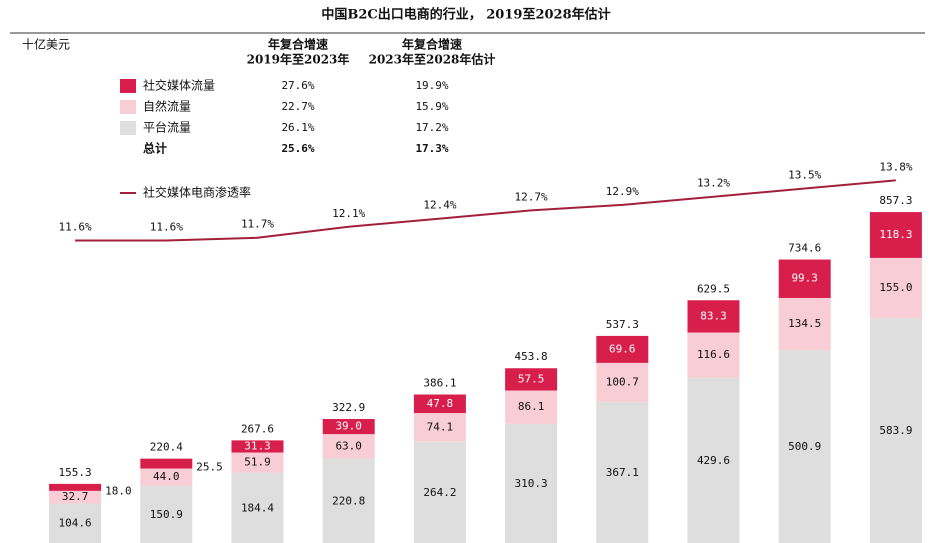 The height and width of the screenshot is (543, 932). What do you see at coordinates (895, 166) in the screenshot?
I see `line-value-label: 13.8%` at bounding box center [895, 166].